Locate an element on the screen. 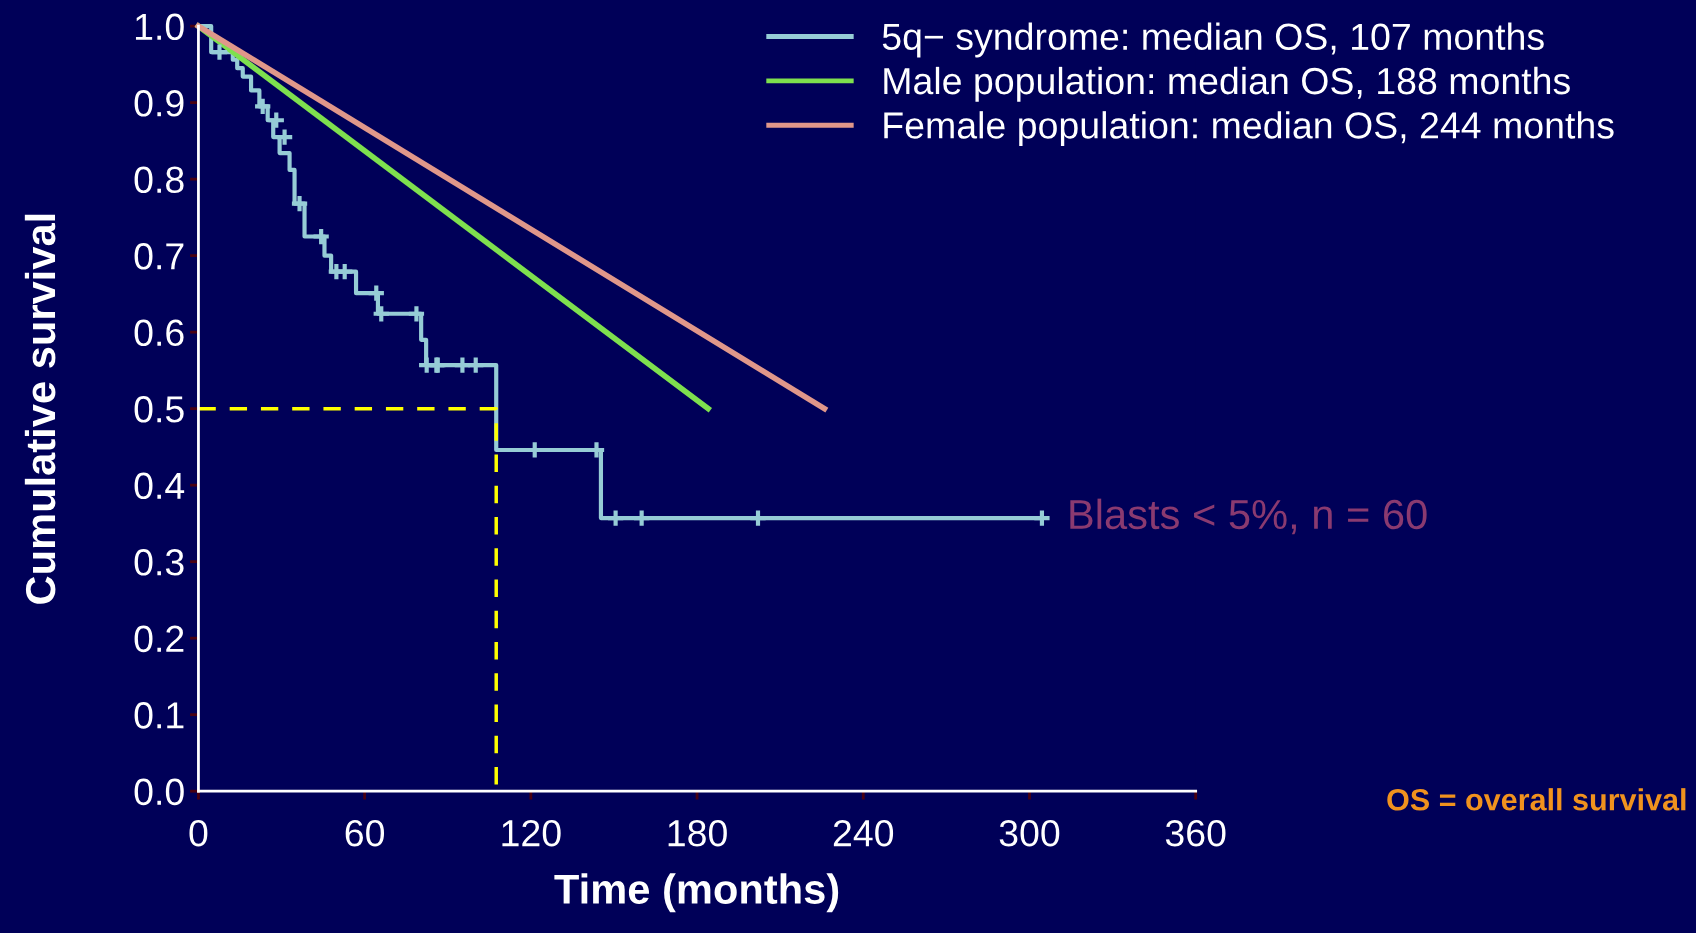 This screenshot has height=933, width=1696. text: OS = overall survival is located at coordinates (1536, 799).